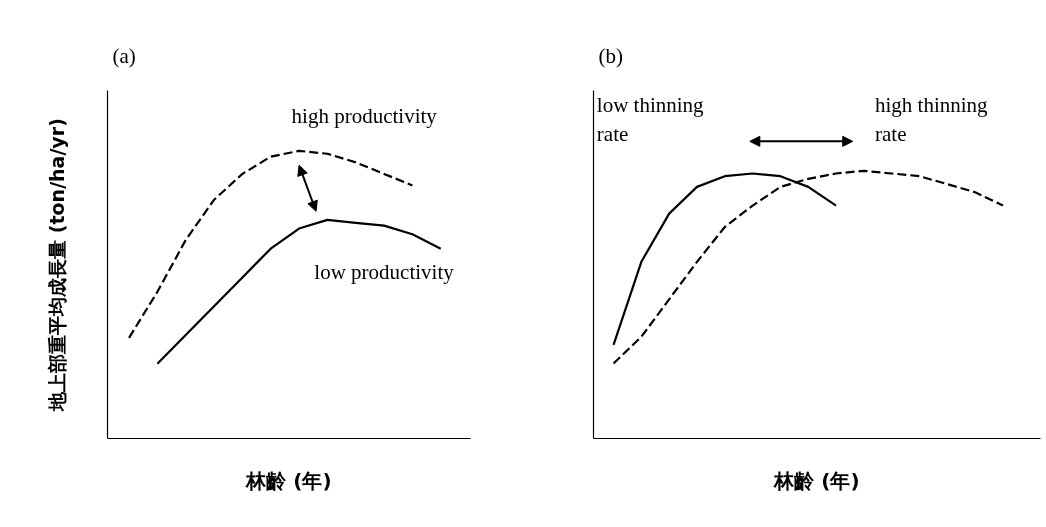  Describe the element at coordinates (650, 119) in the screenshot. I see `series-label: low thinning rate` at that location.